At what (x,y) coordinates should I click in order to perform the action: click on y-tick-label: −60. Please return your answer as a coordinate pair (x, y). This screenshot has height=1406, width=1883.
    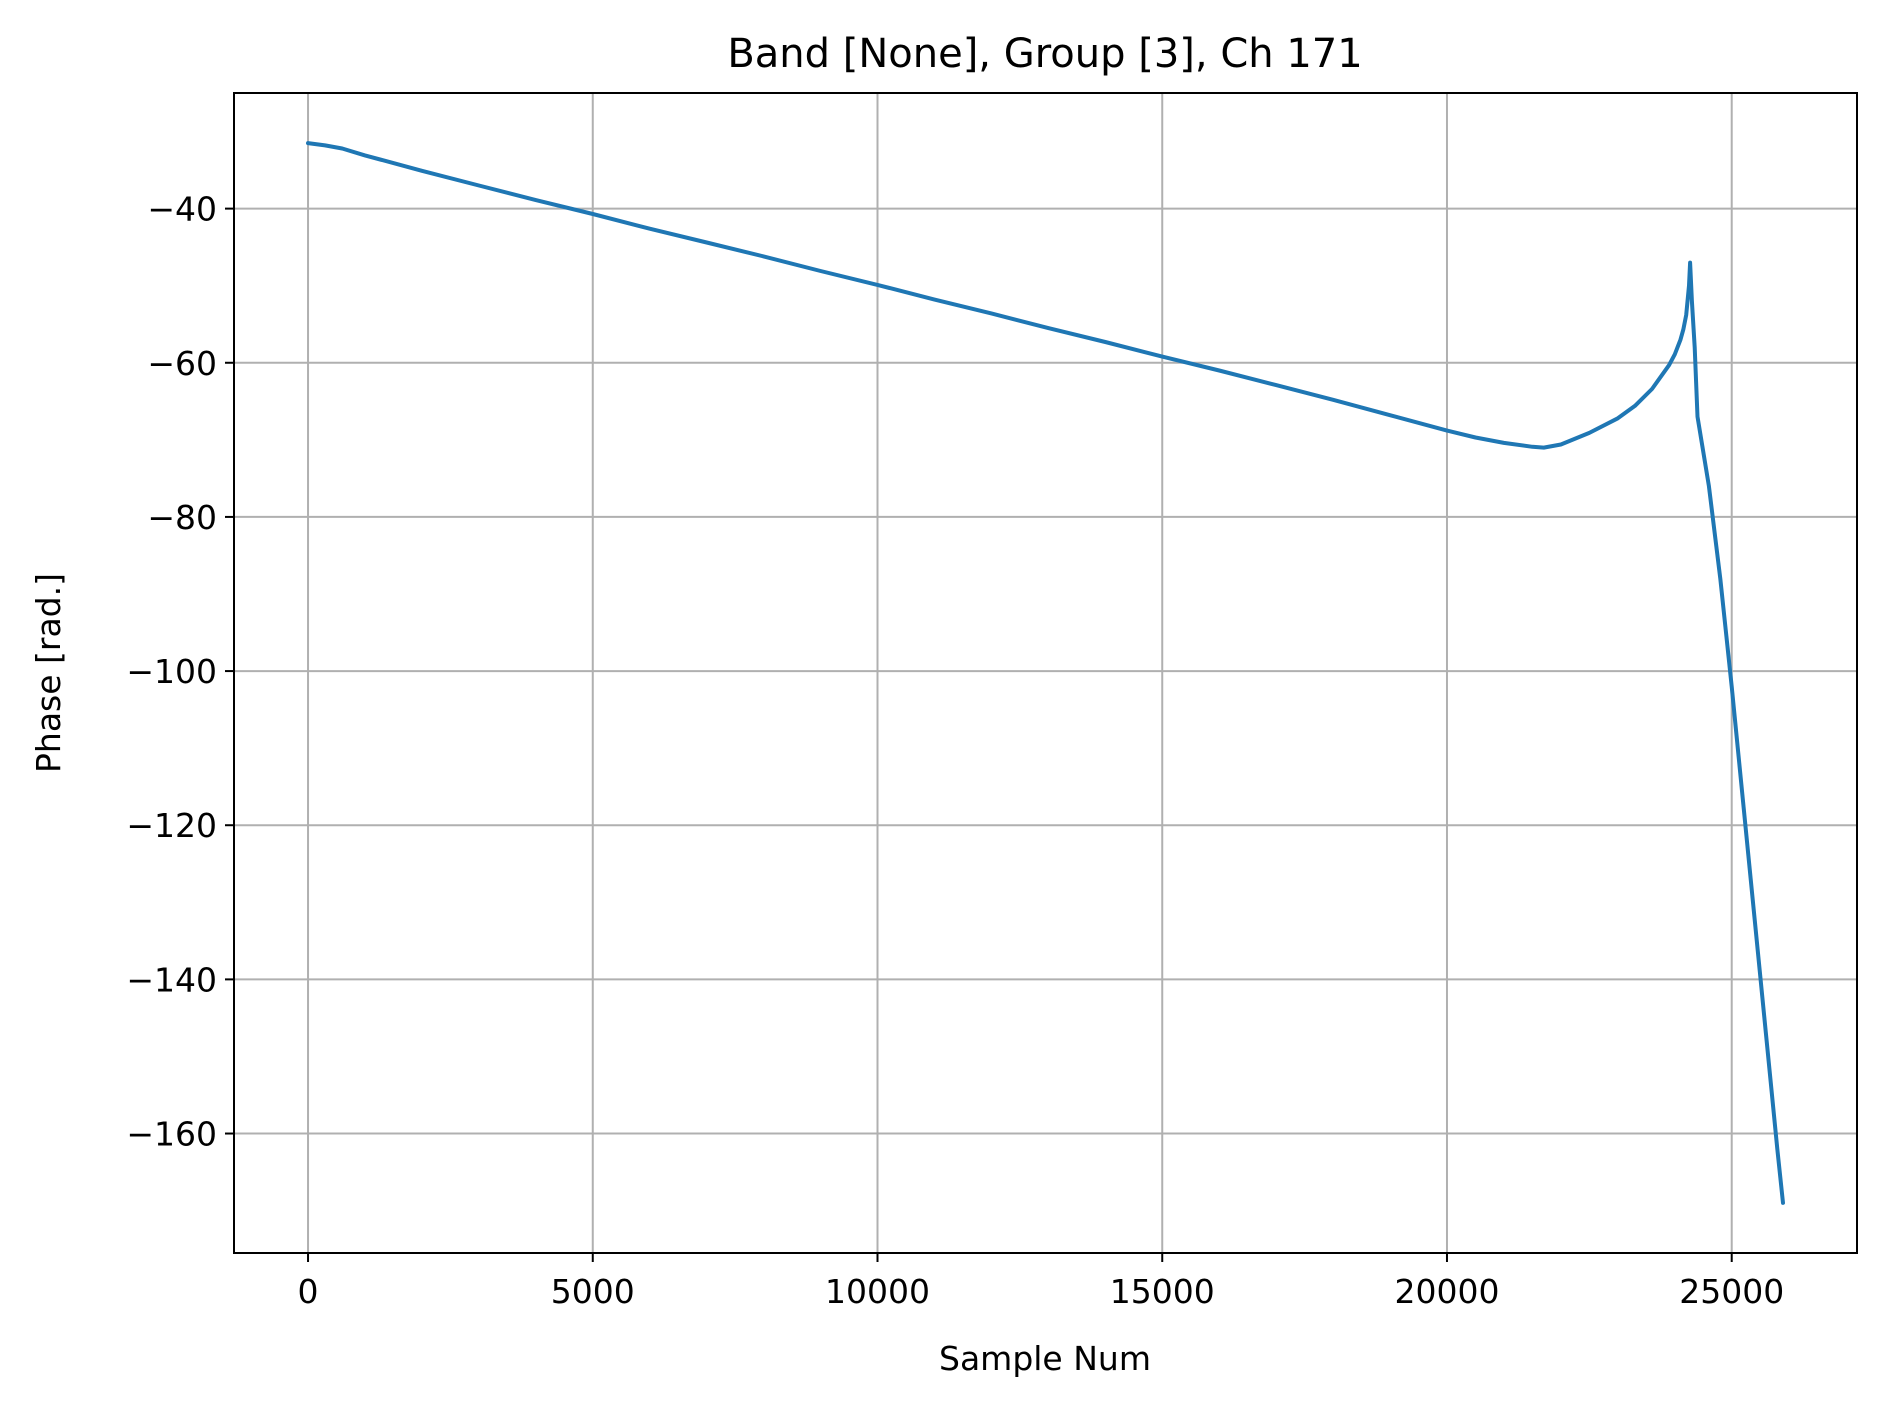
    Looking at the image, I should click on (182, 363).